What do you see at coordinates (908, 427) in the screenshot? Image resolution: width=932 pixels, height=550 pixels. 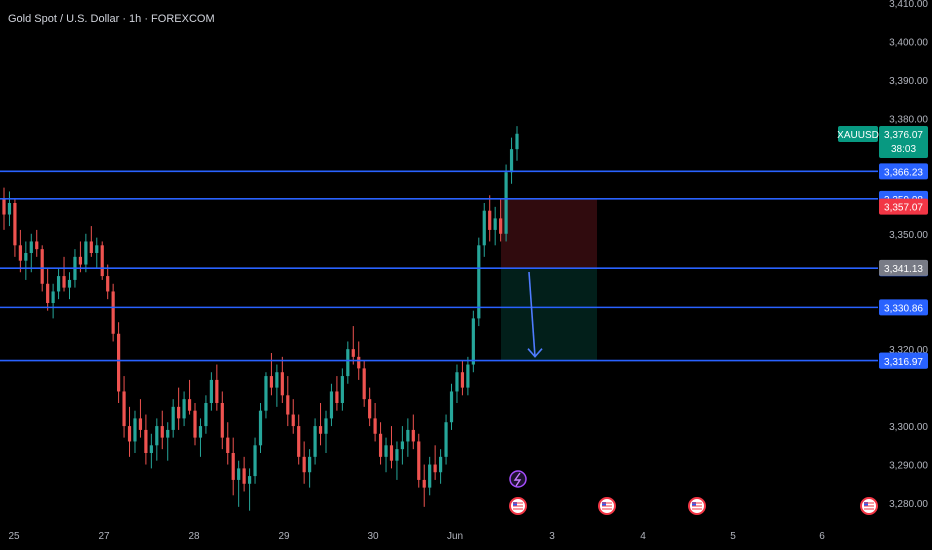 I see `y-tick-label: 3,300.00` at bounding box center [908, 427].